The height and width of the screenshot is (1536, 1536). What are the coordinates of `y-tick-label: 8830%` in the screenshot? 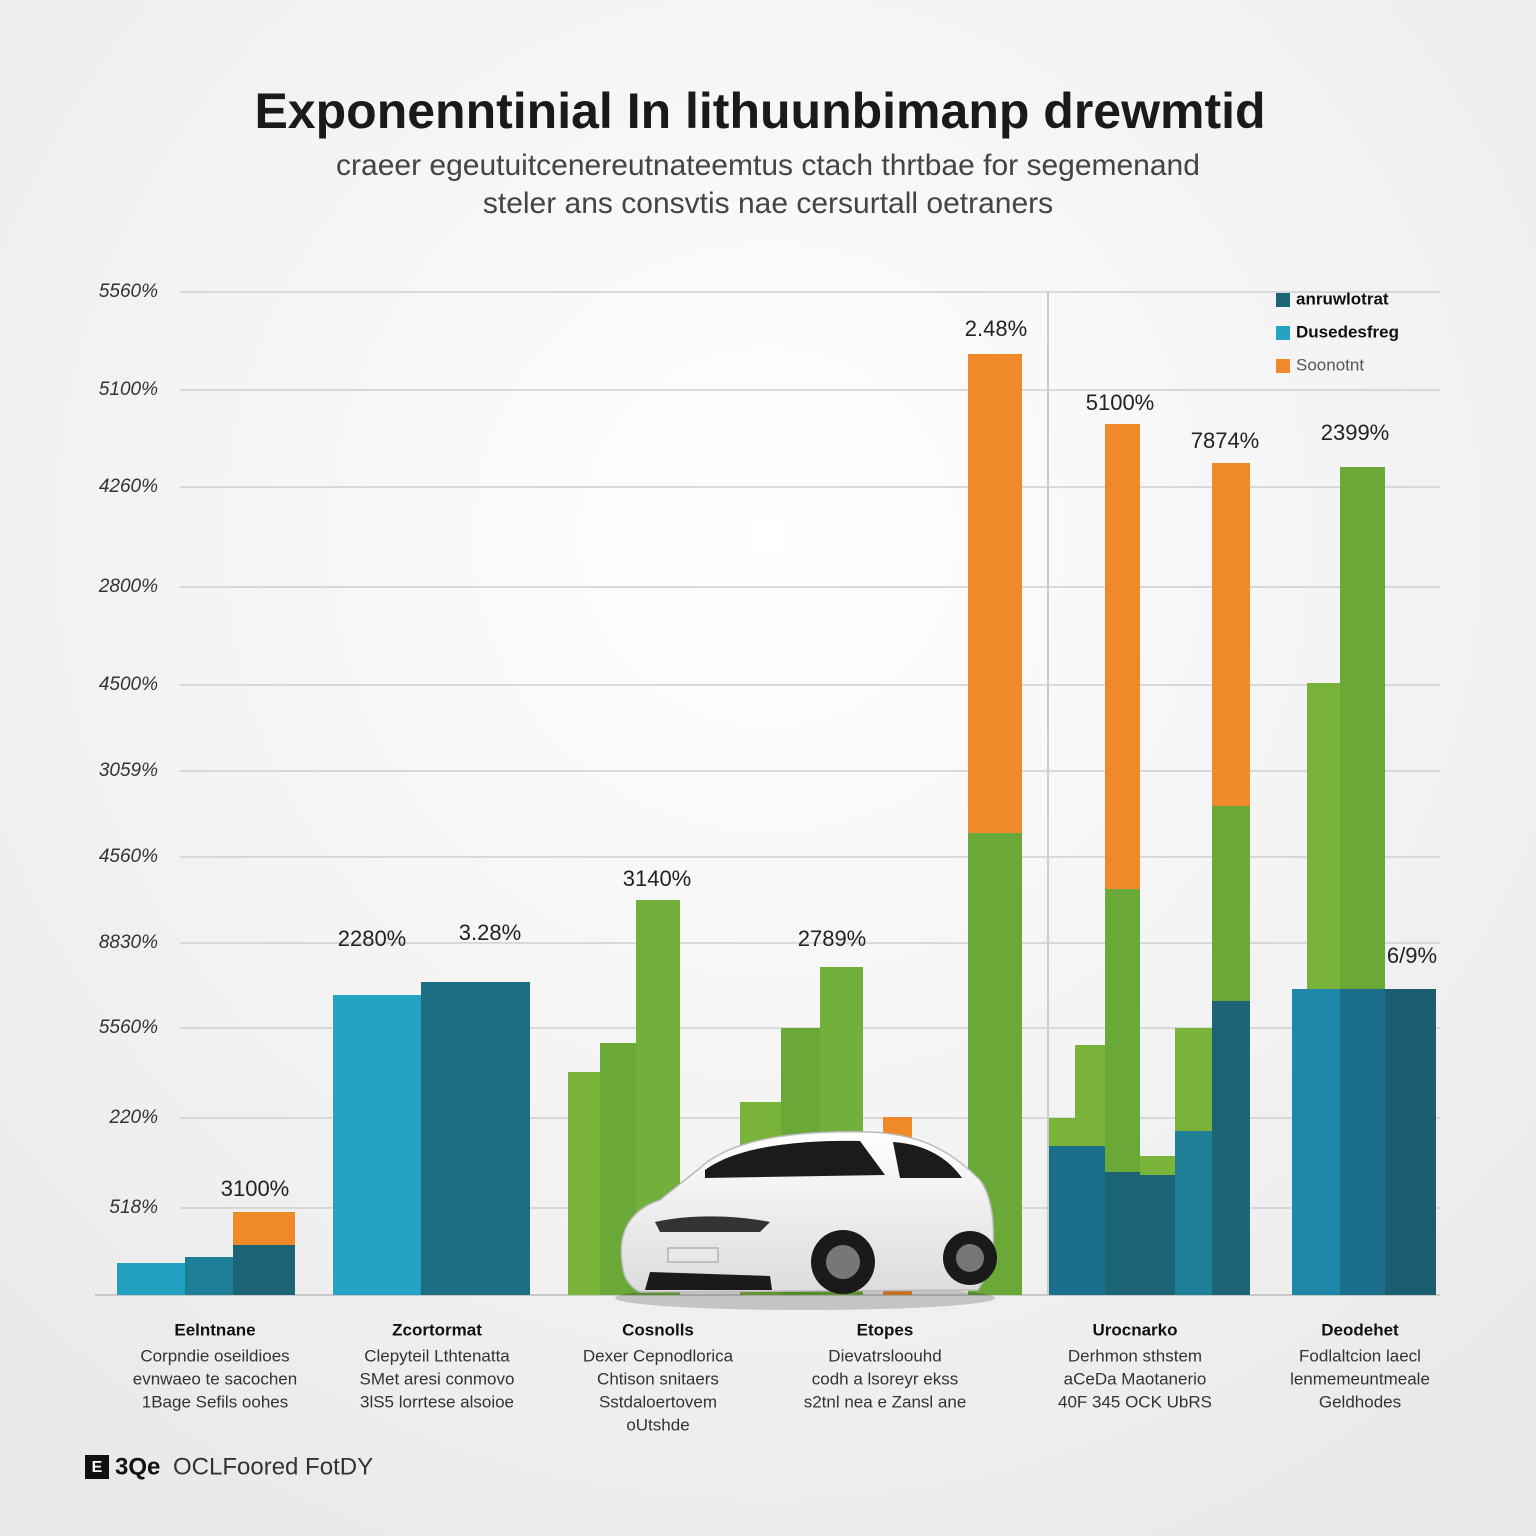 It's located at (128, 942).